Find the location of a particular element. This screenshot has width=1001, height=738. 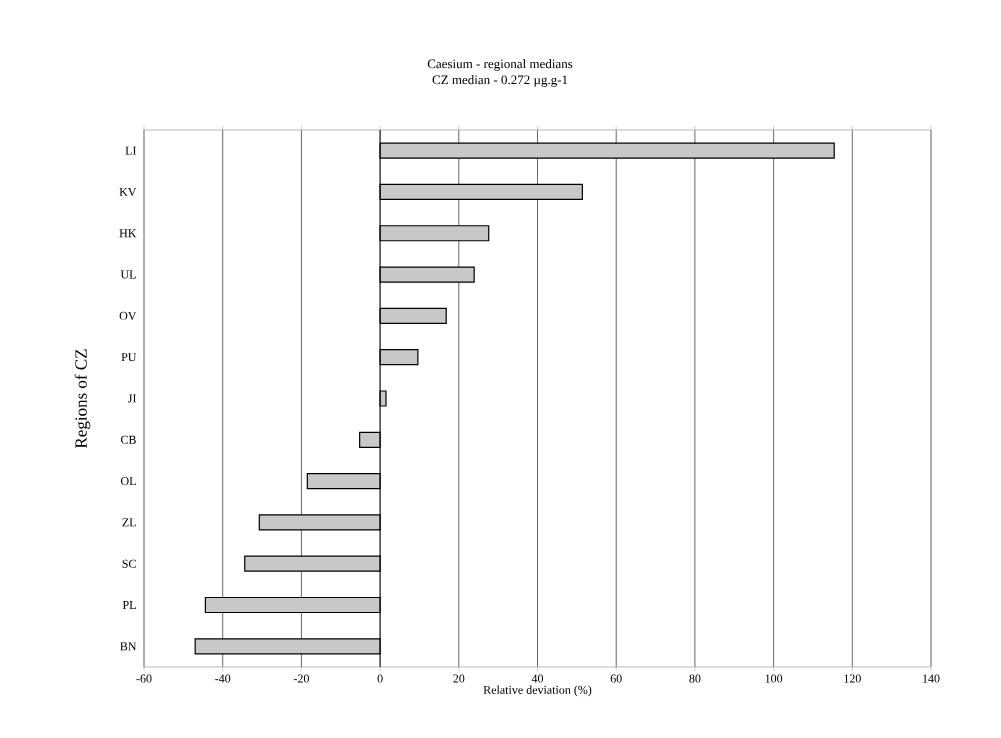

y-tick-label: UL is located at coordinates (128, 274).